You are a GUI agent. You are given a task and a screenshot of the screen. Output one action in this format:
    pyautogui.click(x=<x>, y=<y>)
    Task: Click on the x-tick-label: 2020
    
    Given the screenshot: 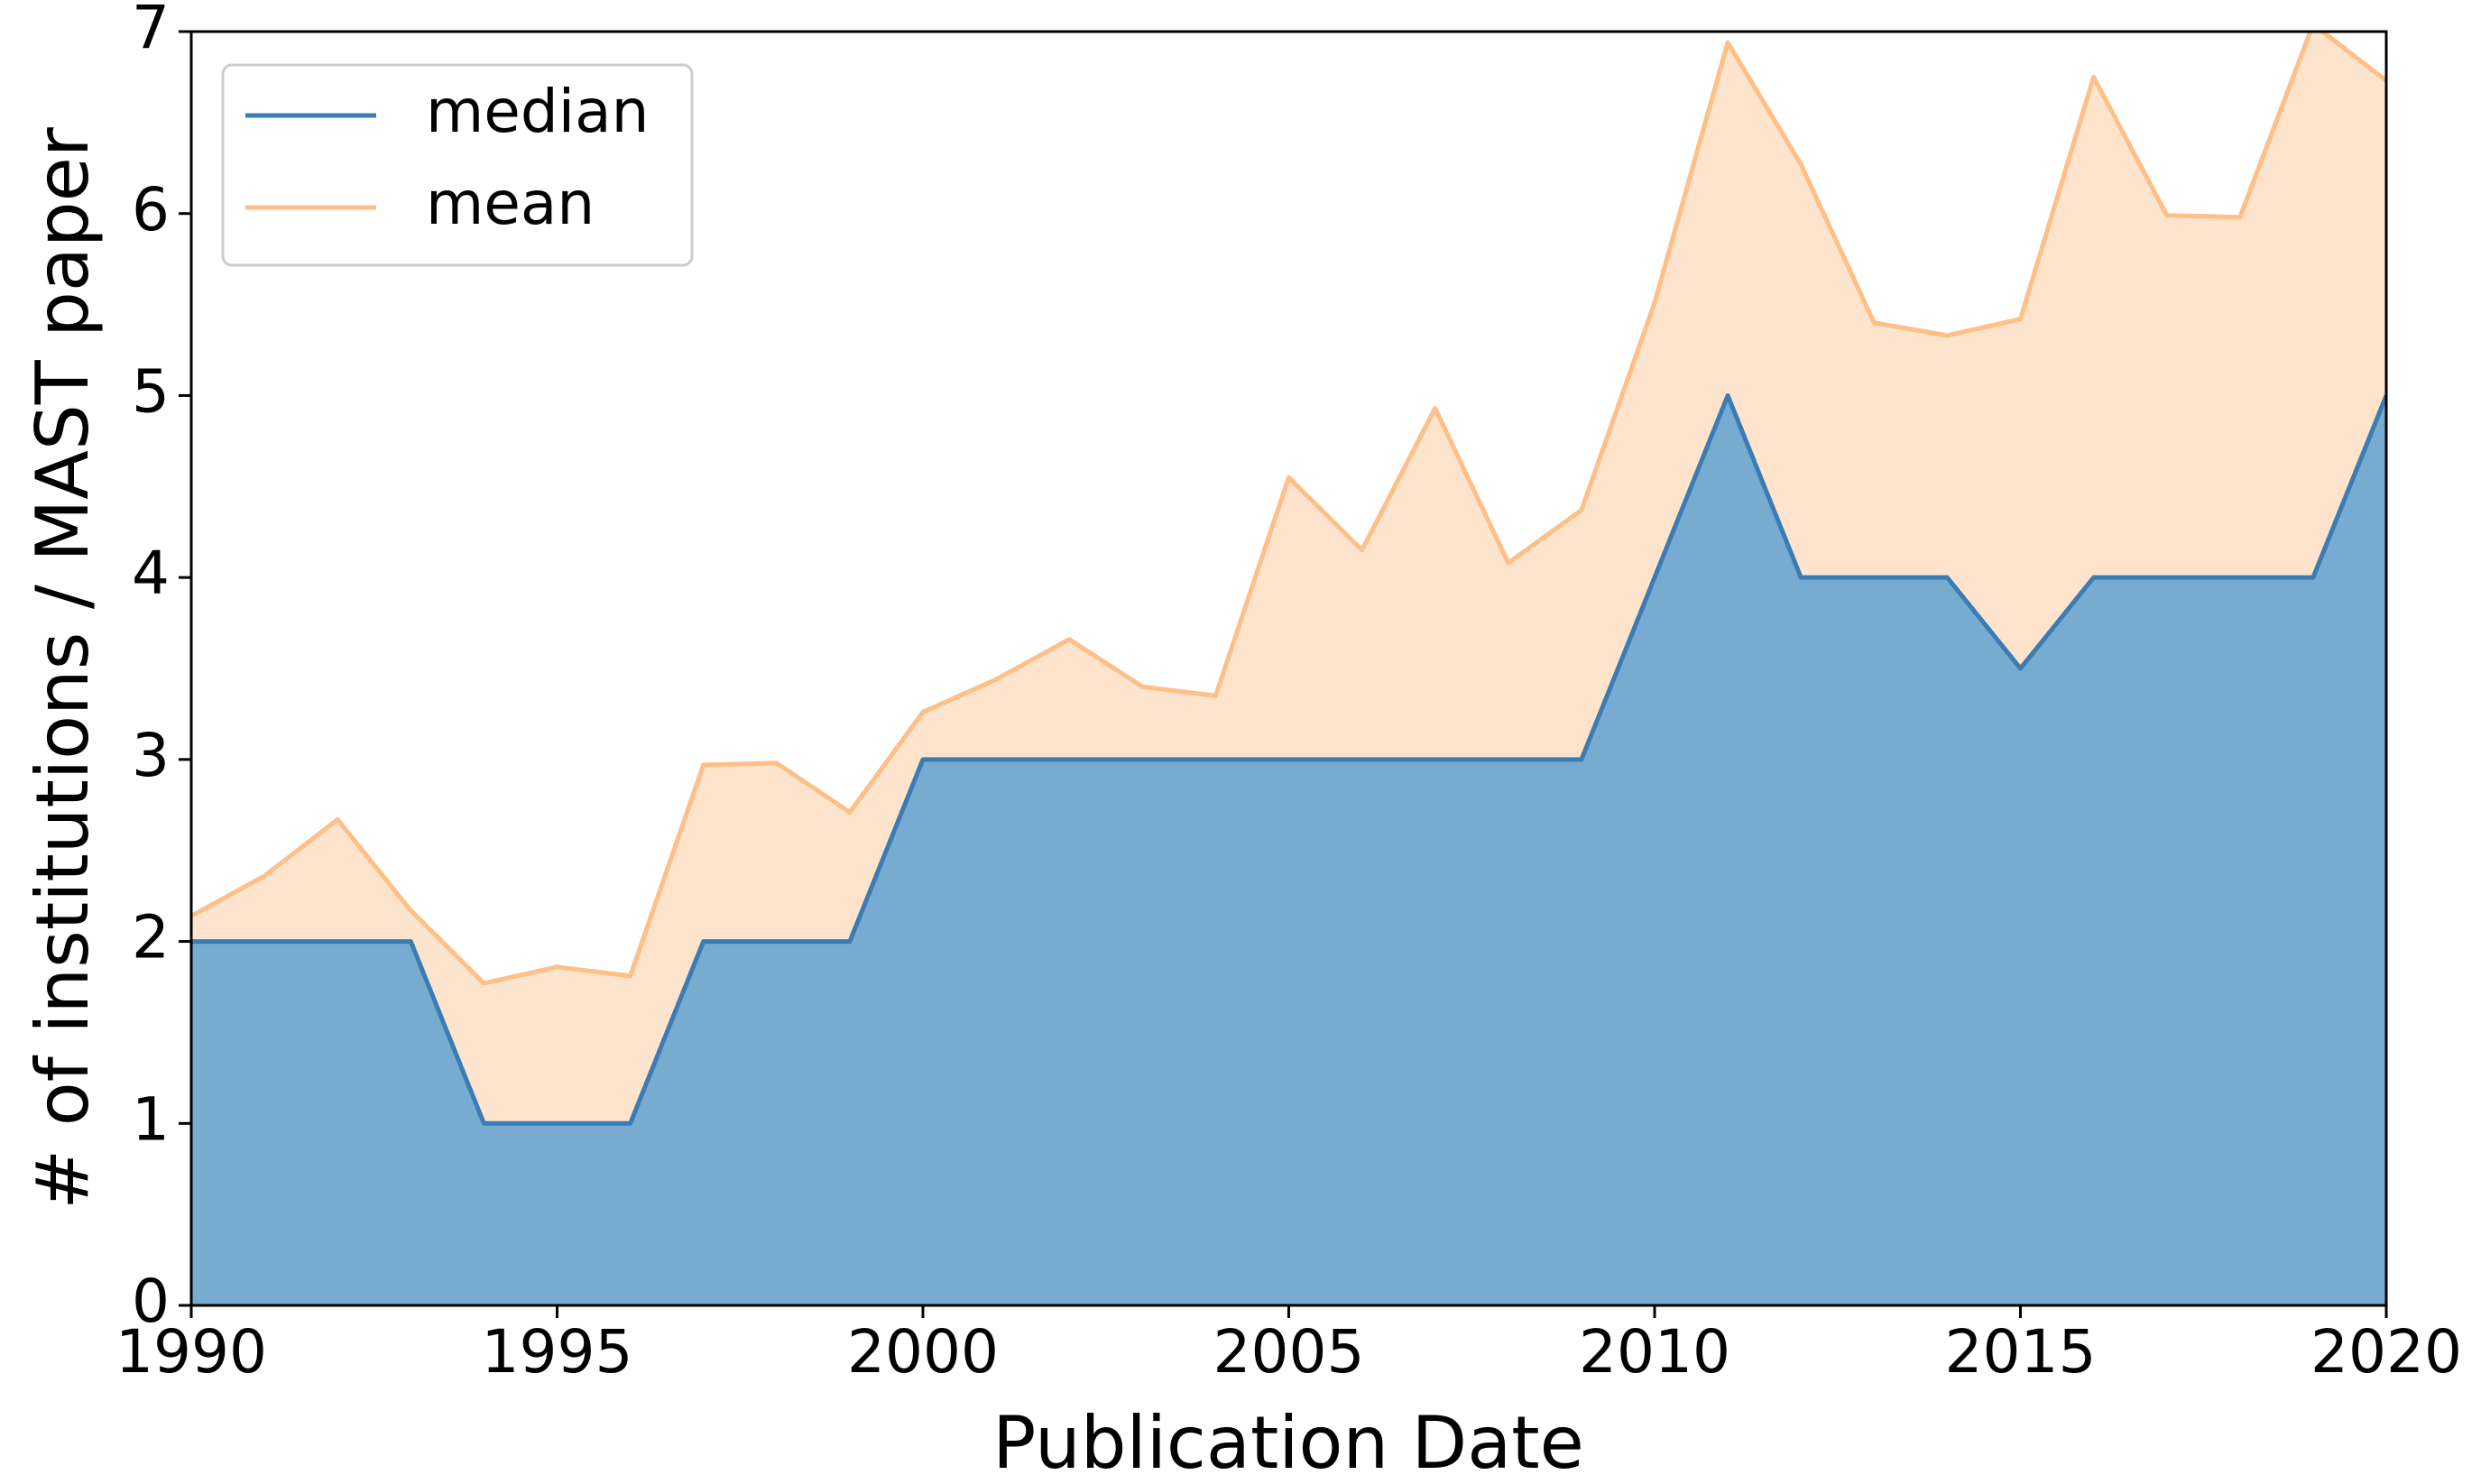 What is the action you would take?
    pyautogui.click(x=2386, y=1352)
    